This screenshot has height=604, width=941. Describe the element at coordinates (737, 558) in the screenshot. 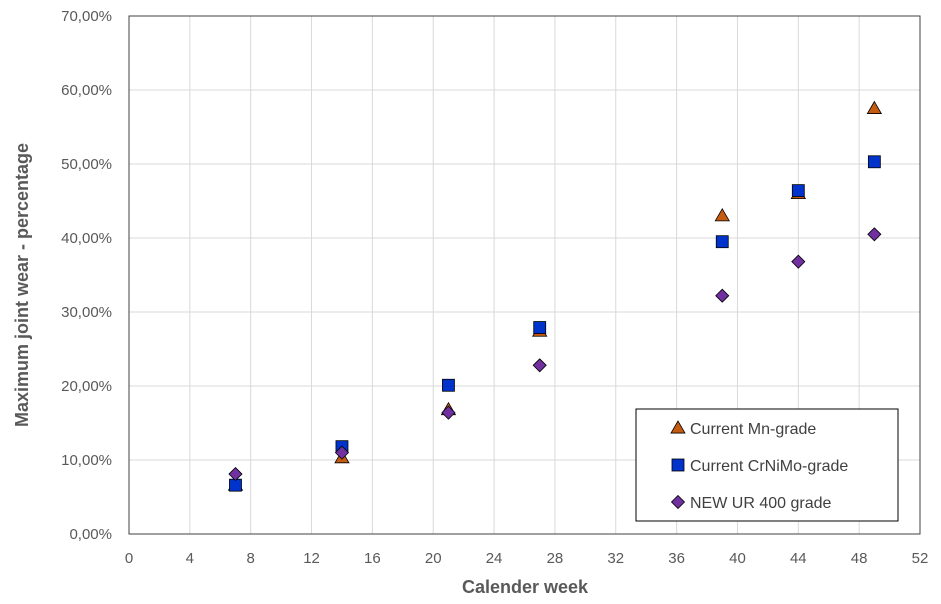

I see `x-tick-label: 40` at that location.